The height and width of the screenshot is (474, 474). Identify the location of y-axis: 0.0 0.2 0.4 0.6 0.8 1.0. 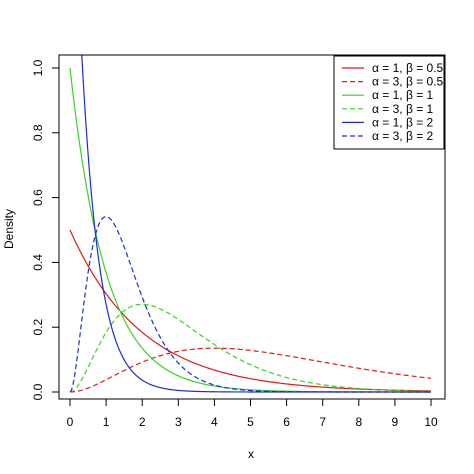
(45, 229).